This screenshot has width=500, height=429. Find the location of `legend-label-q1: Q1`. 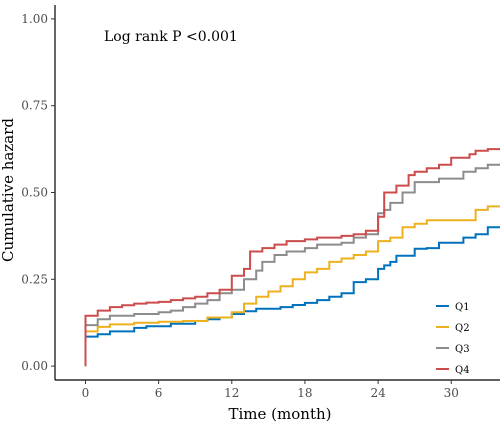

legend-label-q1: Q1 is located at coordinates (462, 307).